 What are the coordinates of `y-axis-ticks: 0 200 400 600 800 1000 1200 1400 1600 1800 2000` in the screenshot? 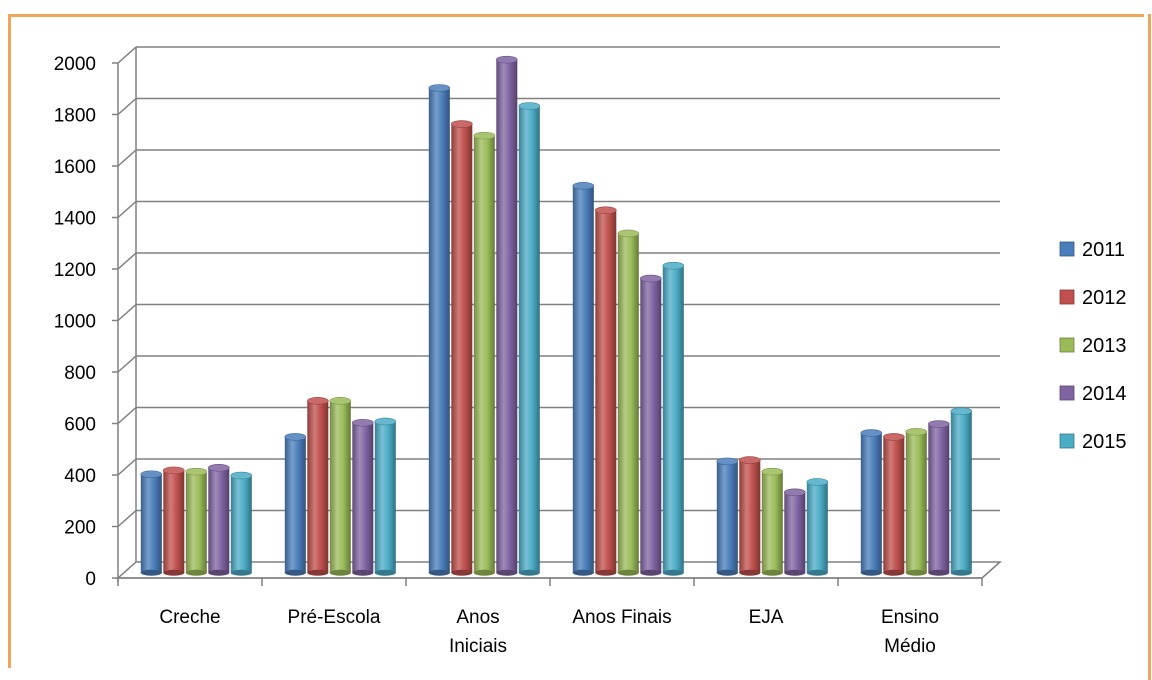 It's located at (86, 322).